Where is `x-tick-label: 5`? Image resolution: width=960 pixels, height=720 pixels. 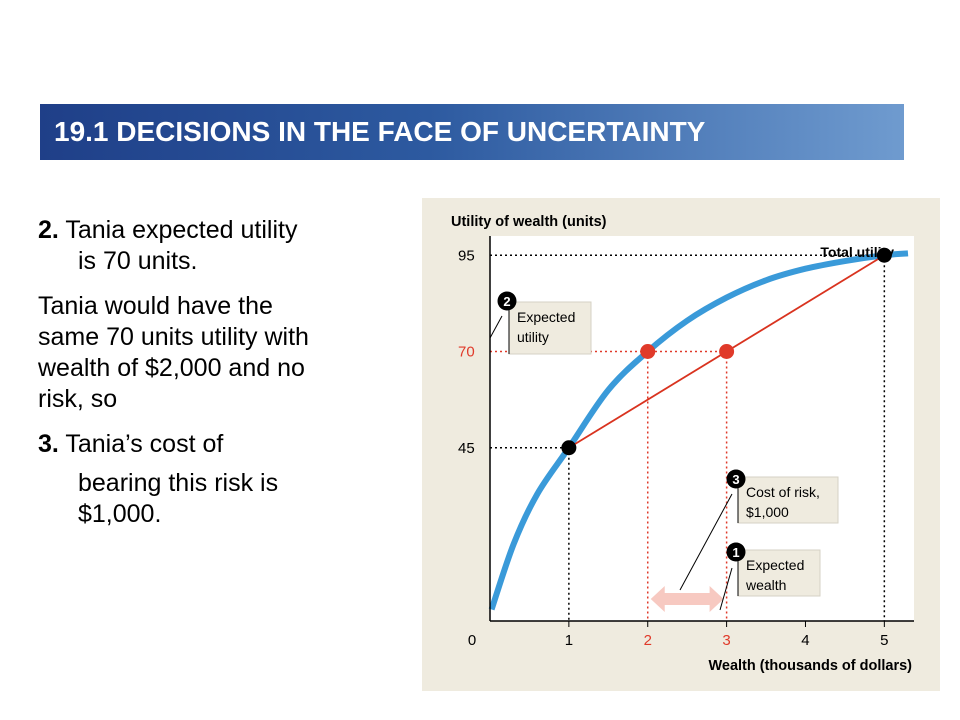
x-tick-label: 5 is located at coordinates (884, 640).